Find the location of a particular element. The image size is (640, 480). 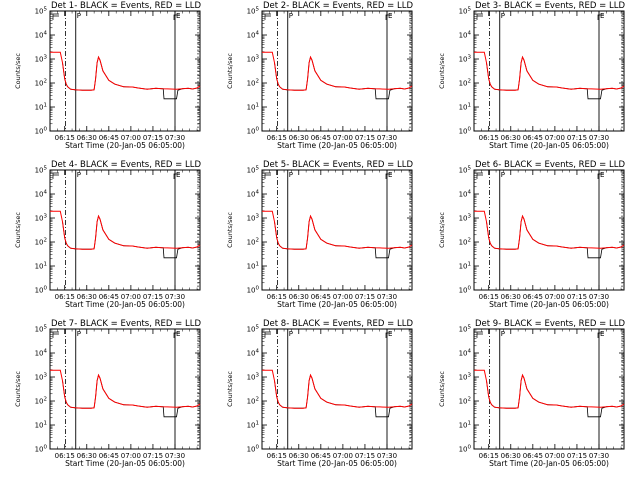

x-axis-label: Start Time (20-Jan-05 06:05:00) is located at coordinates (549, 304).